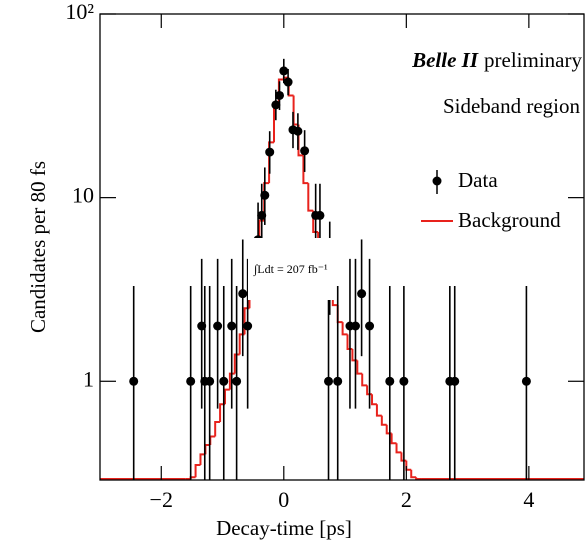 This screenshot has height=547, width=585. What do you see at coordinates (478, 180) in the screenshot?
I see `legend-label: Data` at bounding box center [478, 180].